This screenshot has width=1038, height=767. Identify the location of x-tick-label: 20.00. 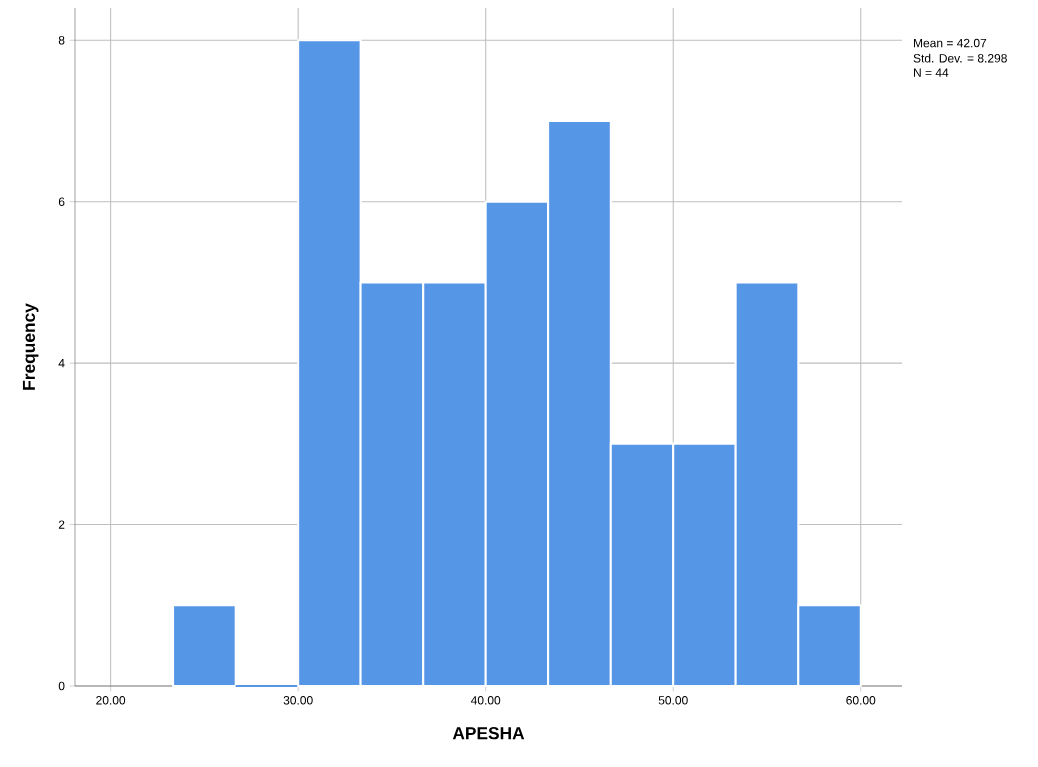
(111, 700).